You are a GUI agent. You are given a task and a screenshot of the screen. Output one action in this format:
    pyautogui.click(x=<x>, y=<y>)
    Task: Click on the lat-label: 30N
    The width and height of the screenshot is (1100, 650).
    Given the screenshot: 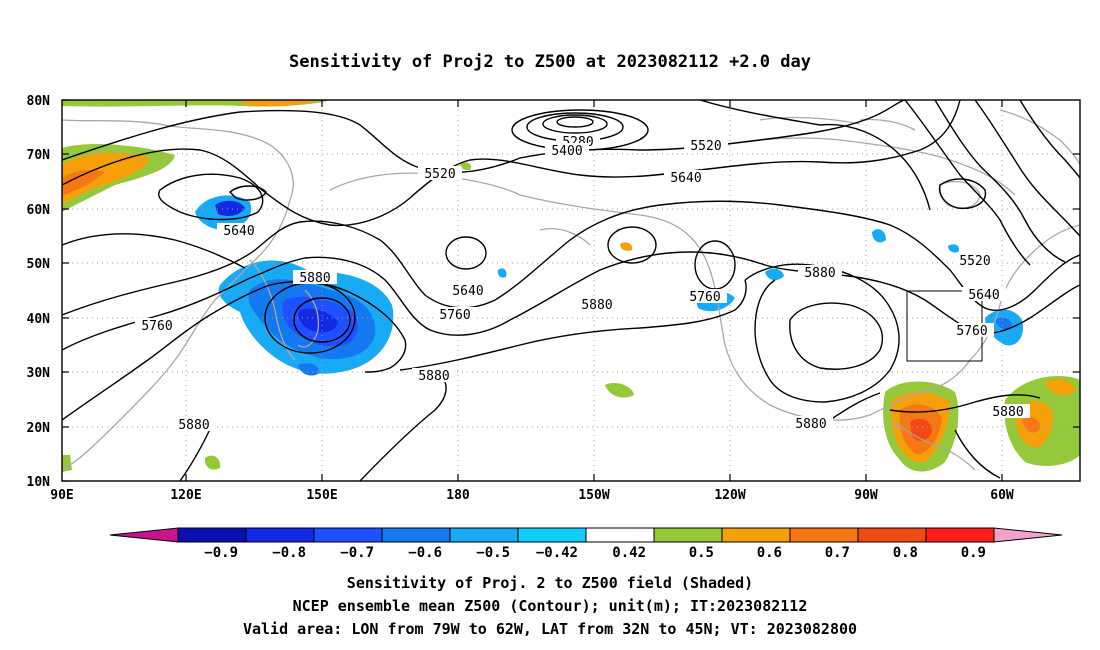 What is the action you would take?
    pyautogui.click(x=39, y=373)
    